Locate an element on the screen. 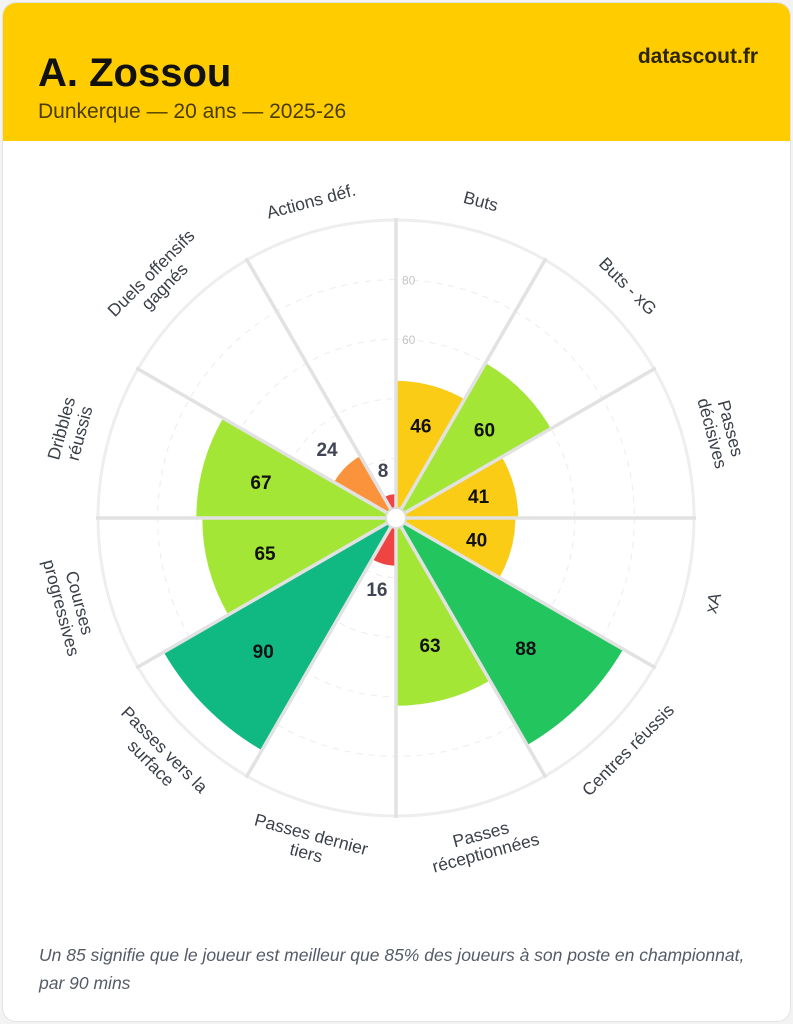 This screenshot has width=793, height=1024. value-label: 88 is located at coordinates (525, 649).